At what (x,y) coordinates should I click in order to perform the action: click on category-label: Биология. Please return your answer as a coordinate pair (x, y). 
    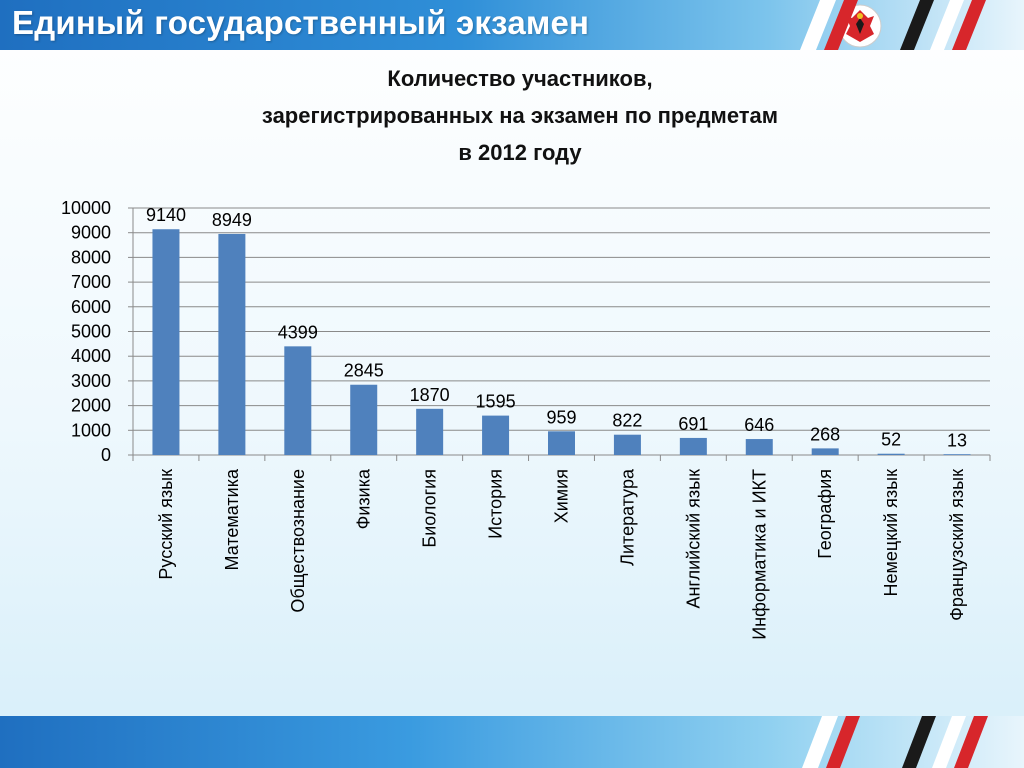
    Looking at the image, I should click on (430, 508).